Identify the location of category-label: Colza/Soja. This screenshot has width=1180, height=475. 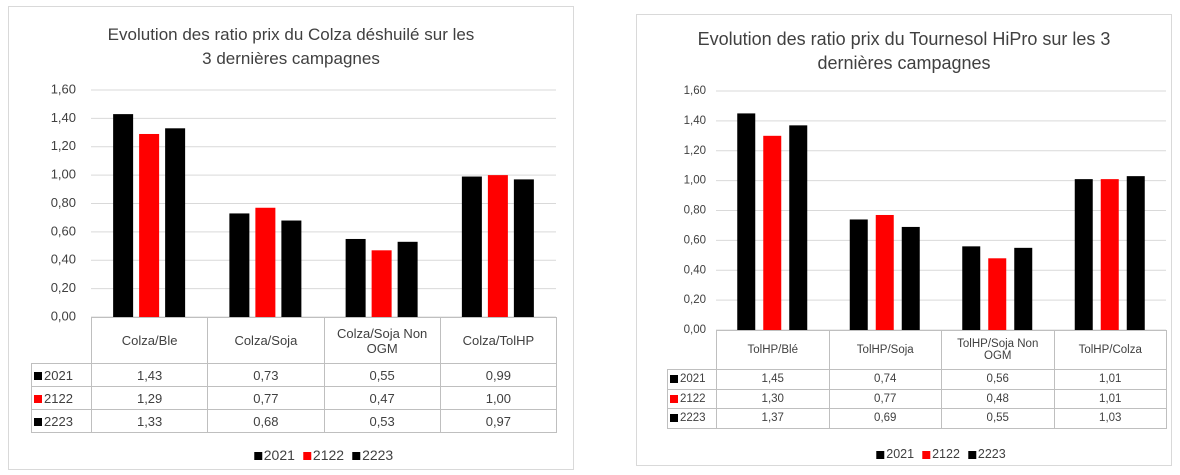
(266, 340).